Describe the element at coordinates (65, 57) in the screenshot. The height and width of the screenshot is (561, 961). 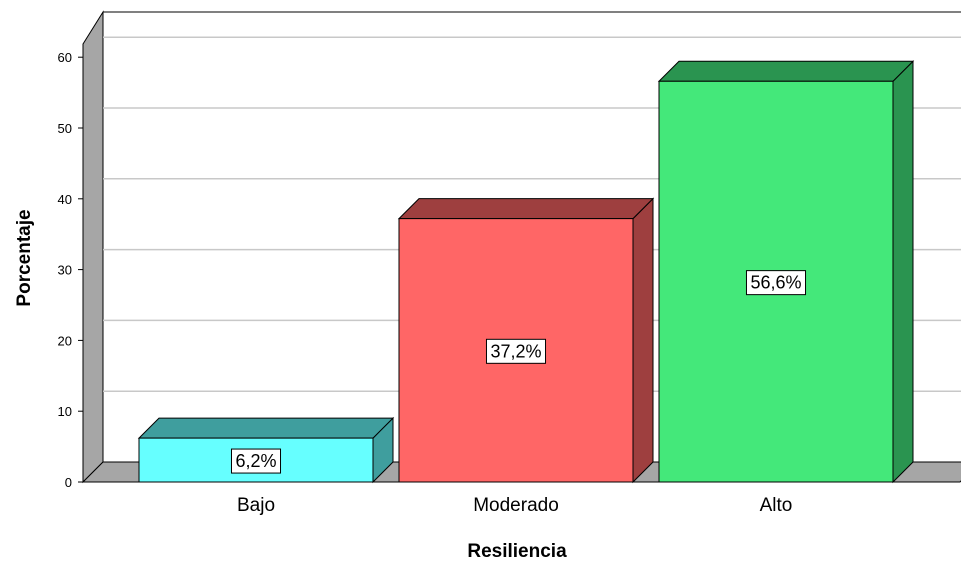
I see `y-tick-label: 60` at that location.